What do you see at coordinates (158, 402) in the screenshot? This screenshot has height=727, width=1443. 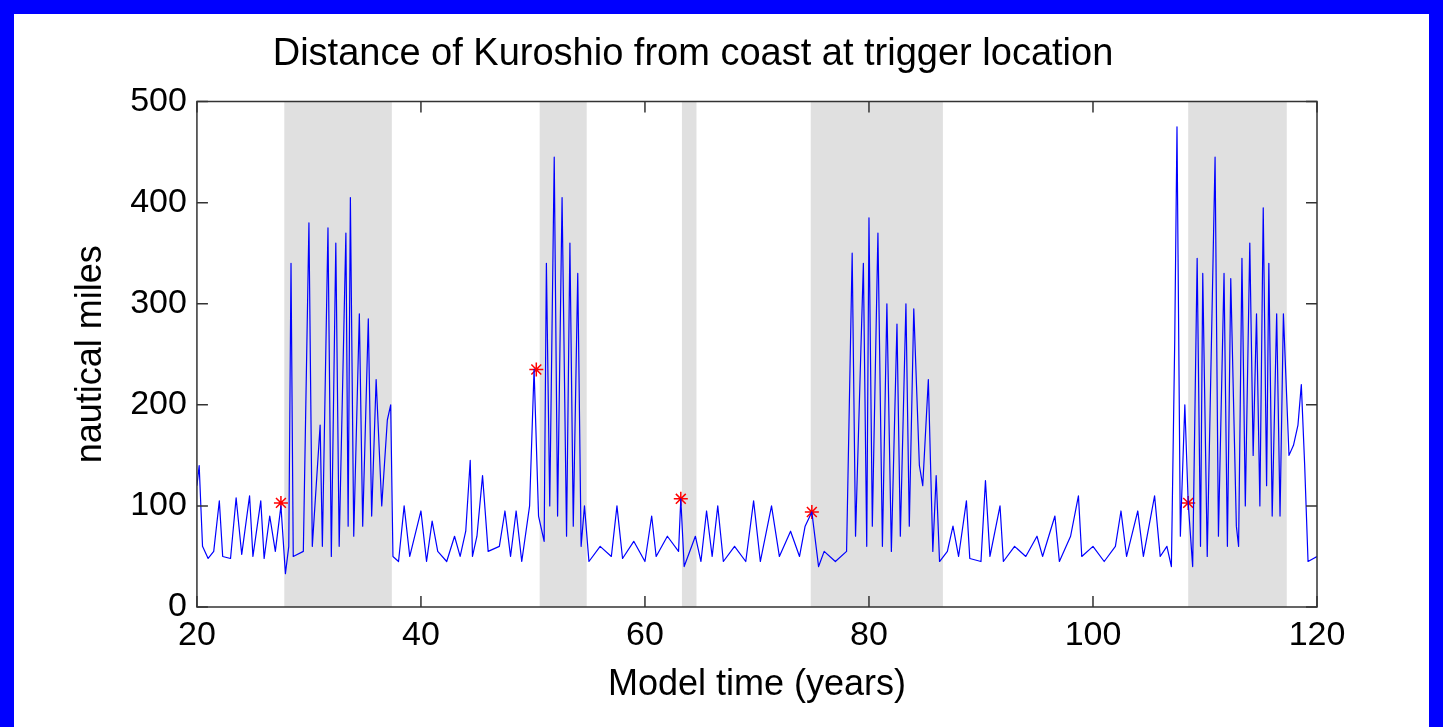 I see `y-tick-label: 200` at bounding box center [158, 402].